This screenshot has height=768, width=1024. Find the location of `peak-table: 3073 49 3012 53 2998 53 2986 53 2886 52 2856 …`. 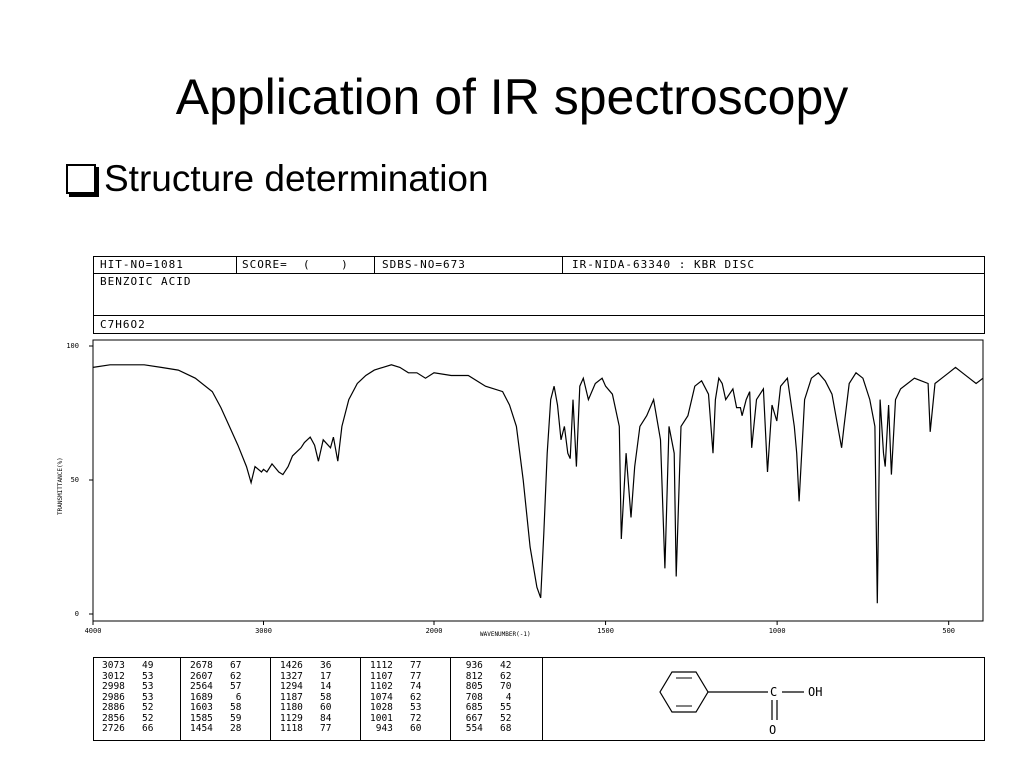

peak-table: 3073 49 3012 53 2998 53 2986 53 2886 52 2856 … is located at coordinates (539, 699).